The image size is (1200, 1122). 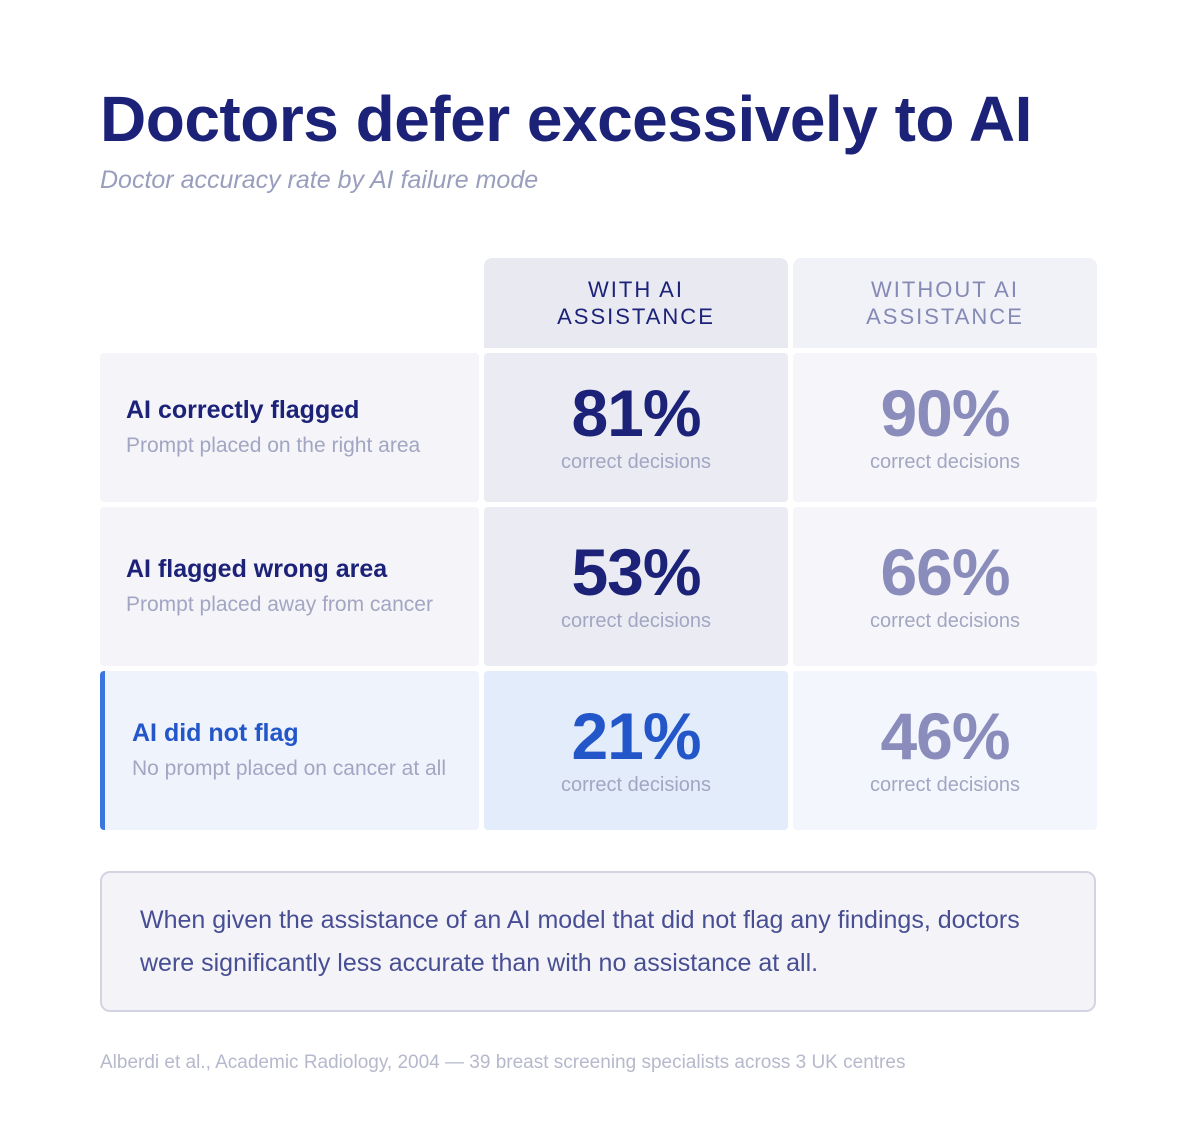 I want to click on value-label: 46%, so click(x=945, y=736).